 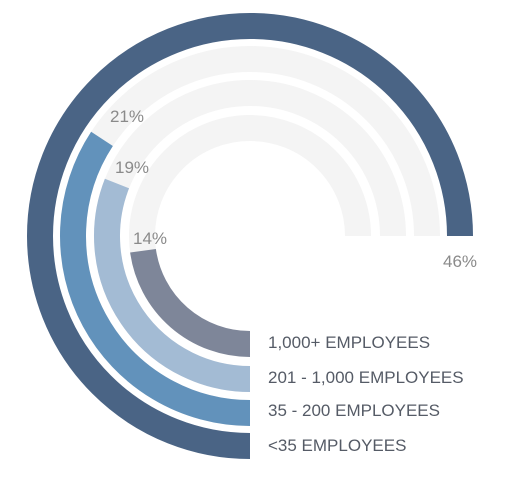 What do you see at coordinates (337, 445) in the screenshot?
I see `category-label-lt35: <35 EMPLOYEES` at bounding box center [337, 445].